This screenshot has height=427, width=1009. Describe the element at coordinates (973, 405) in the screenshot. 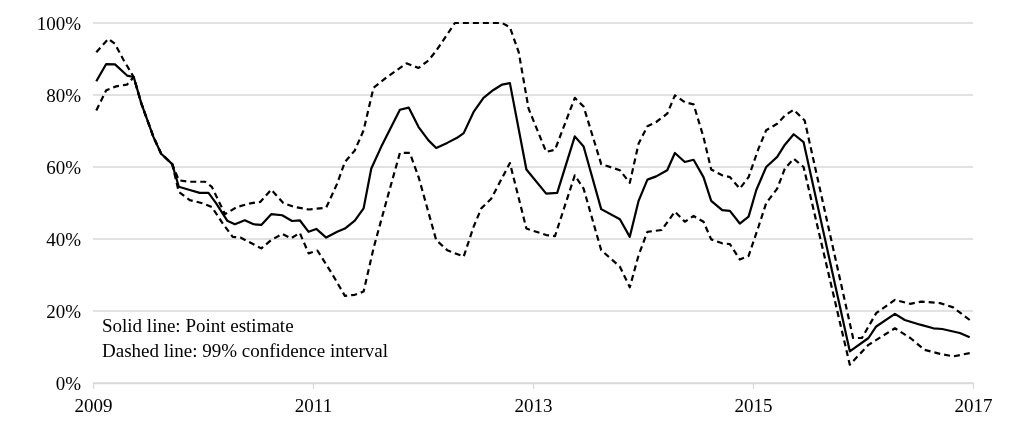

I see `x-tick-label: 2017` at that location.